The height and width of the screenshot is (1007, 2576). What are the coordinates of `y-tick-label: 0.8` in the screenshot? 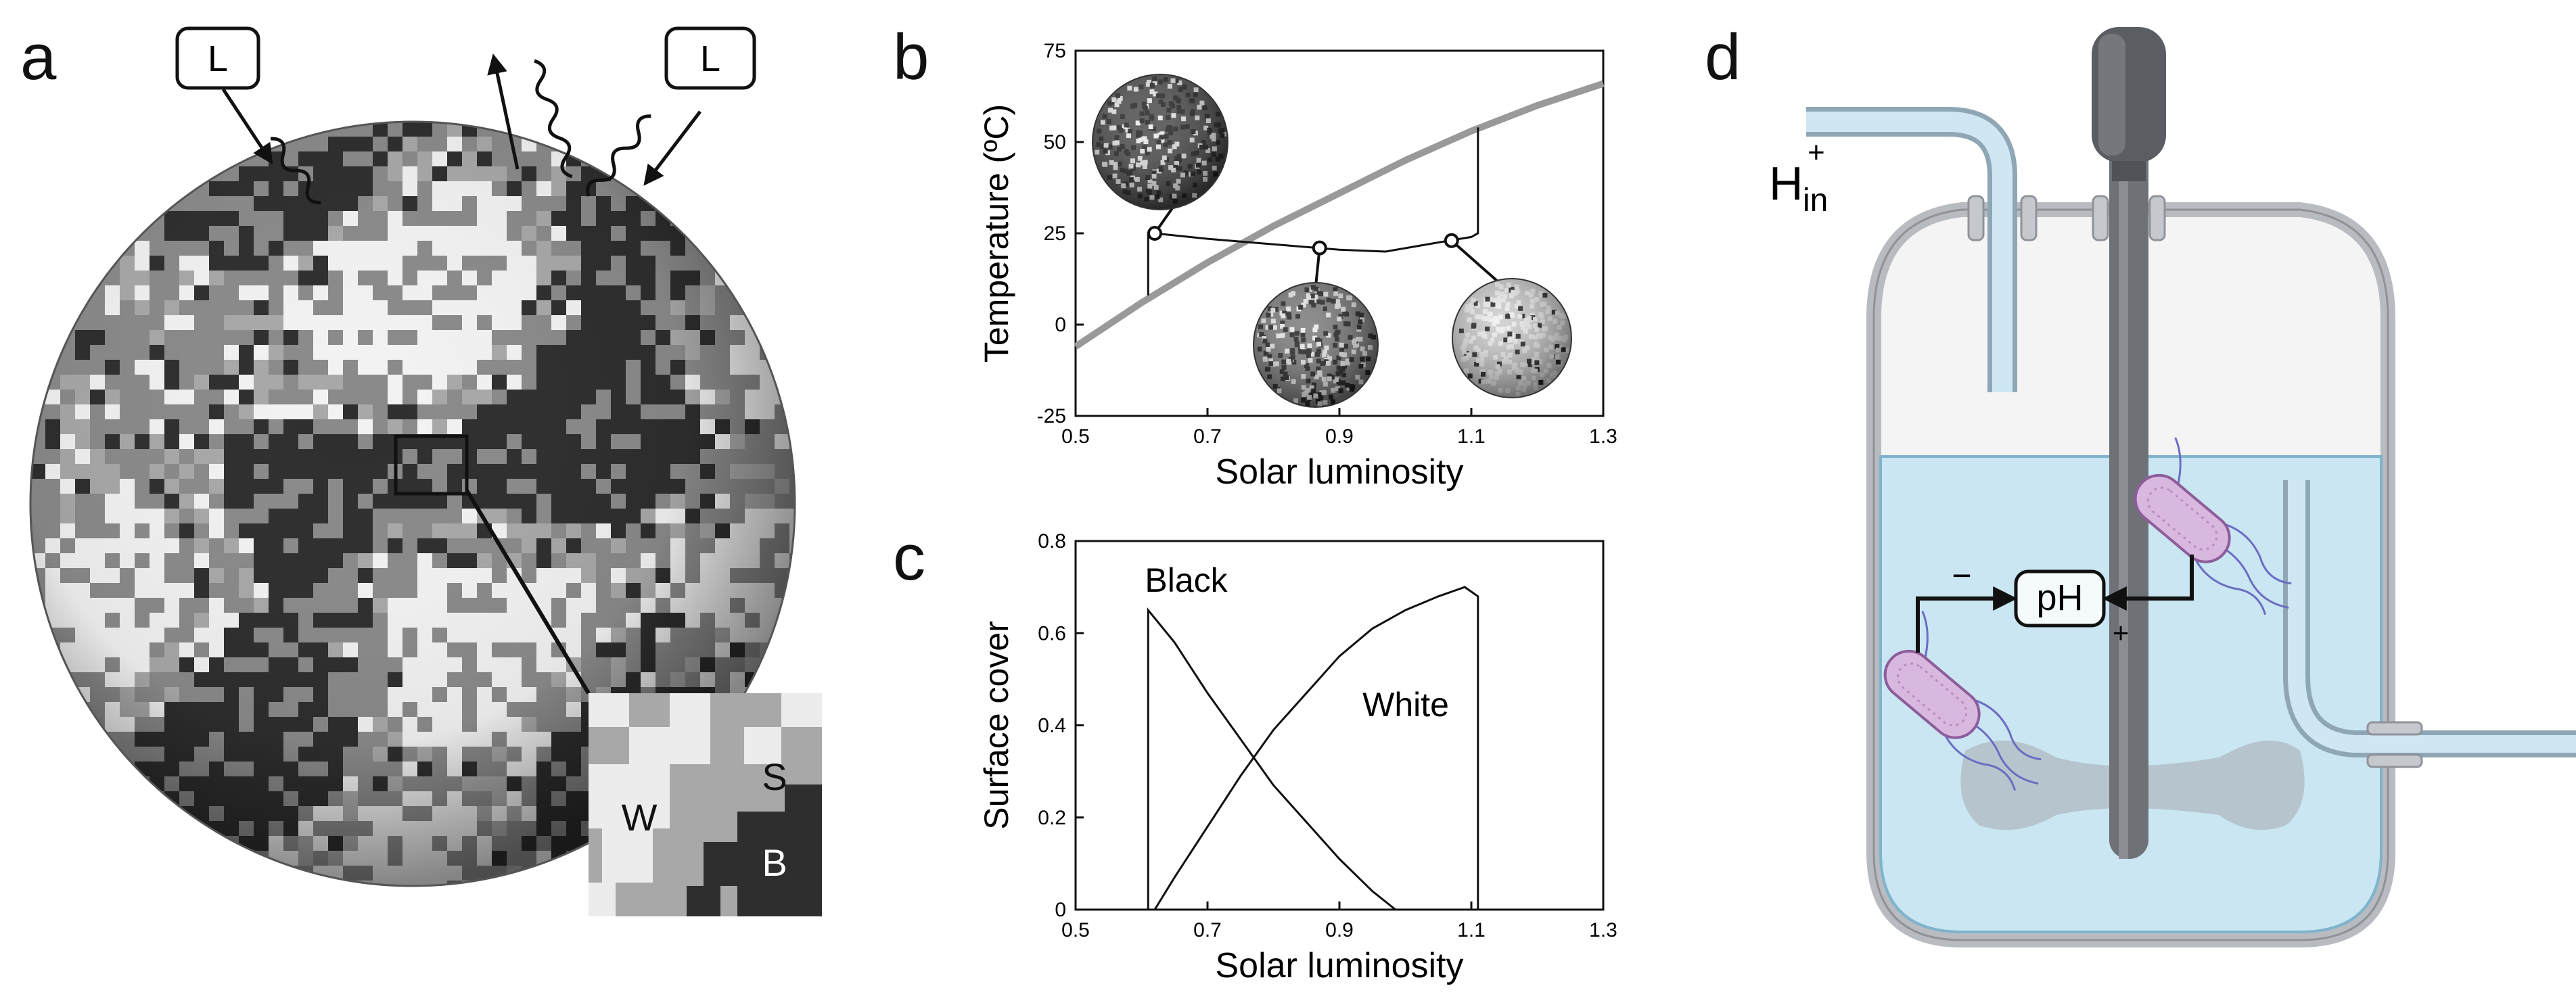 It's located at (1052, 541).